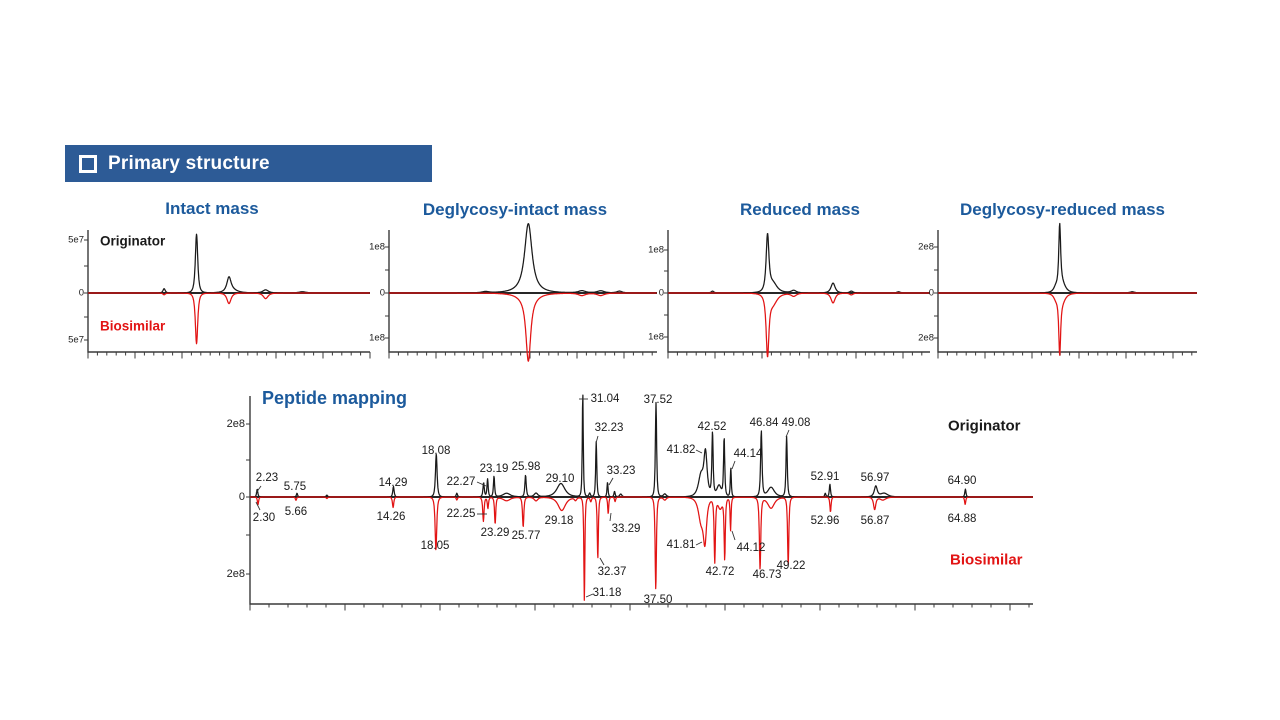 This screenshot has height=720, width=1280. What do you see at coordinates (1062, 209) in the screenshot?
I see `chart-title-deglycosy-reduced-mass: Deglycosy-reduced mass` at bounding box center [1062, 209].